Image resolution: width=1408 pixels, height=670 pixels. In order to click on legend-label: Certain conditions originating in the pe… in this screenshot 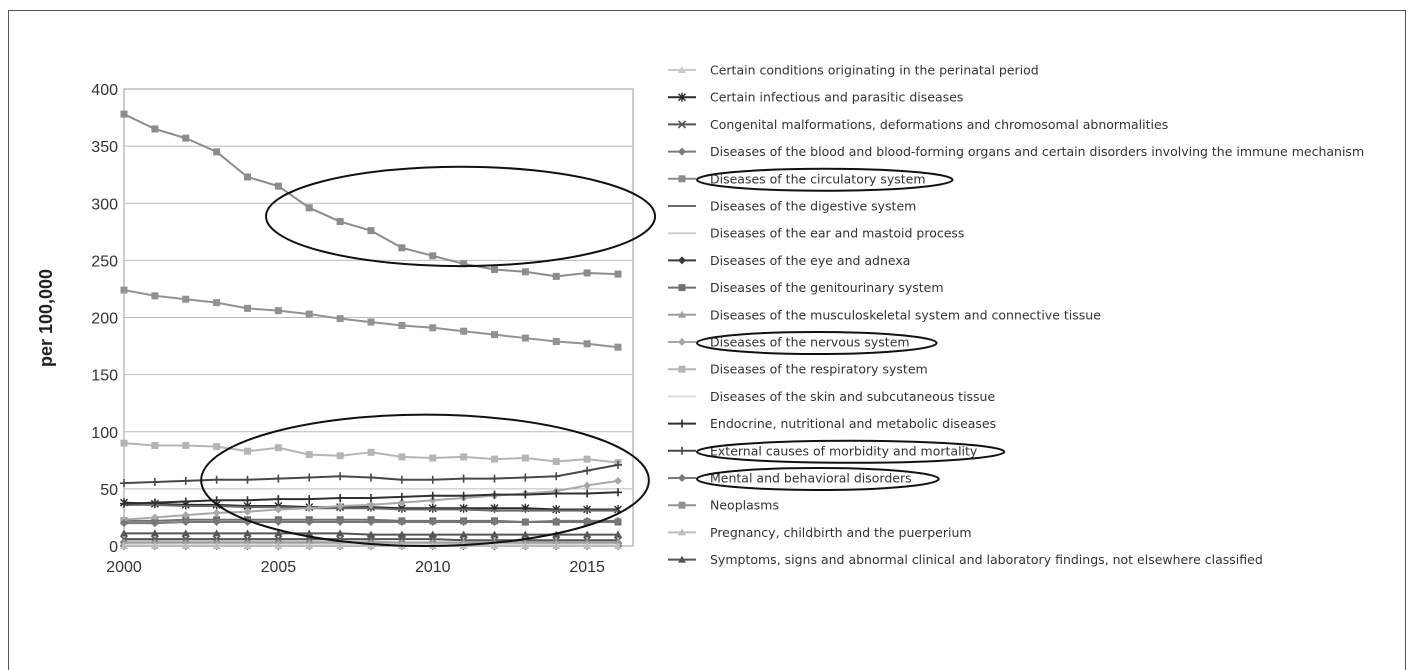, I will do `click(874, 70)`.